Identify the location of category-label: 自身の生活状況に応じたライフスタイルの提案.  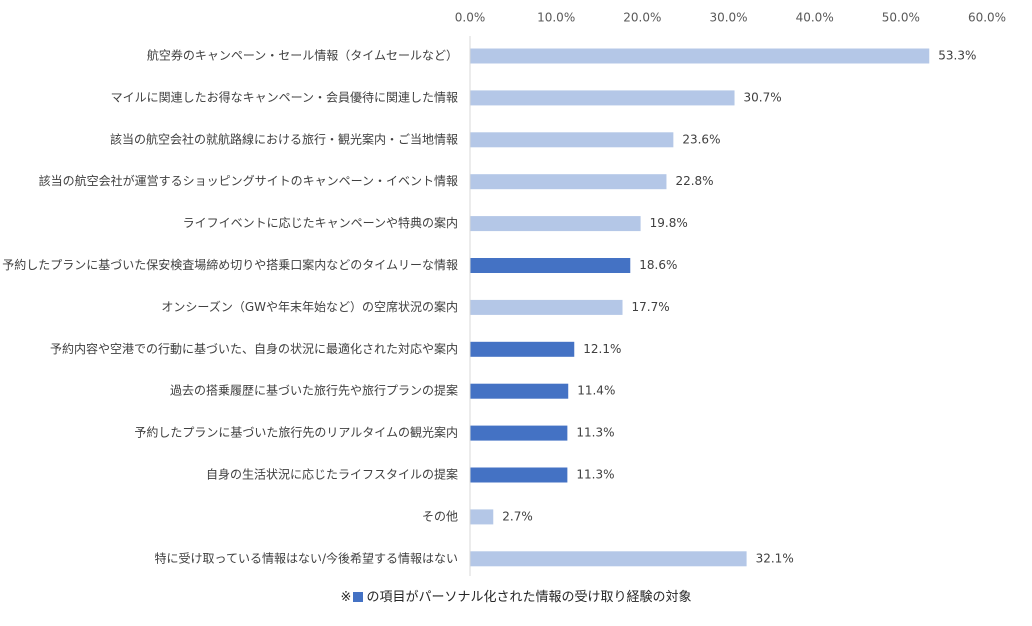
(332, 474).